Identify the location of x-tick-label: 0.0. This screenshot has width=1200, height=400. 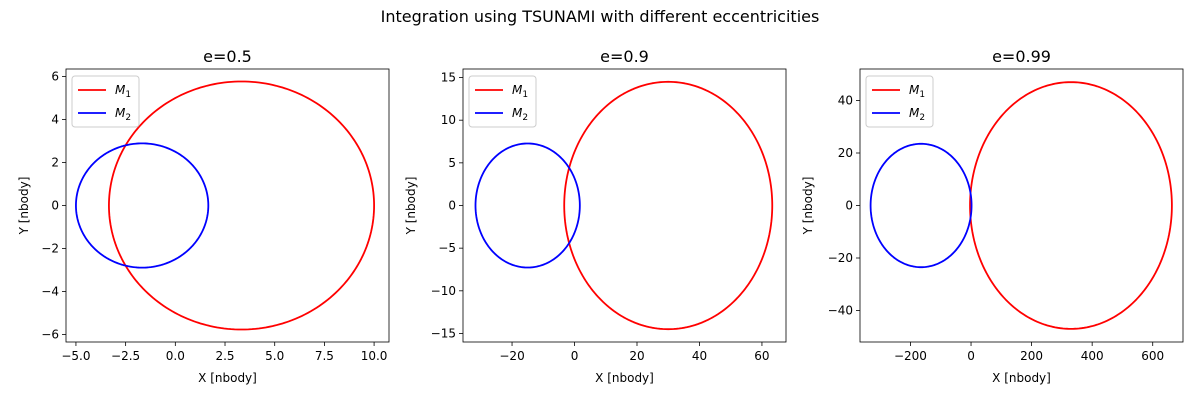
(175, 356).